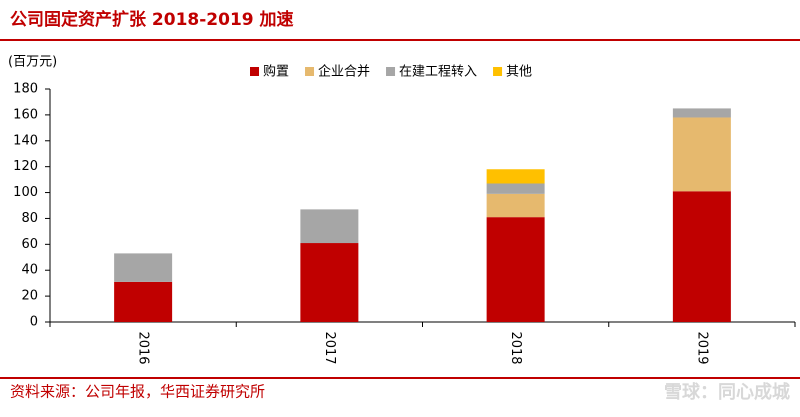 This screenshot has width=800, height=417. Describe the element at coordinates (727, 392) in the screenshot. I see `watermark: 雪球：同心成城` at that location.